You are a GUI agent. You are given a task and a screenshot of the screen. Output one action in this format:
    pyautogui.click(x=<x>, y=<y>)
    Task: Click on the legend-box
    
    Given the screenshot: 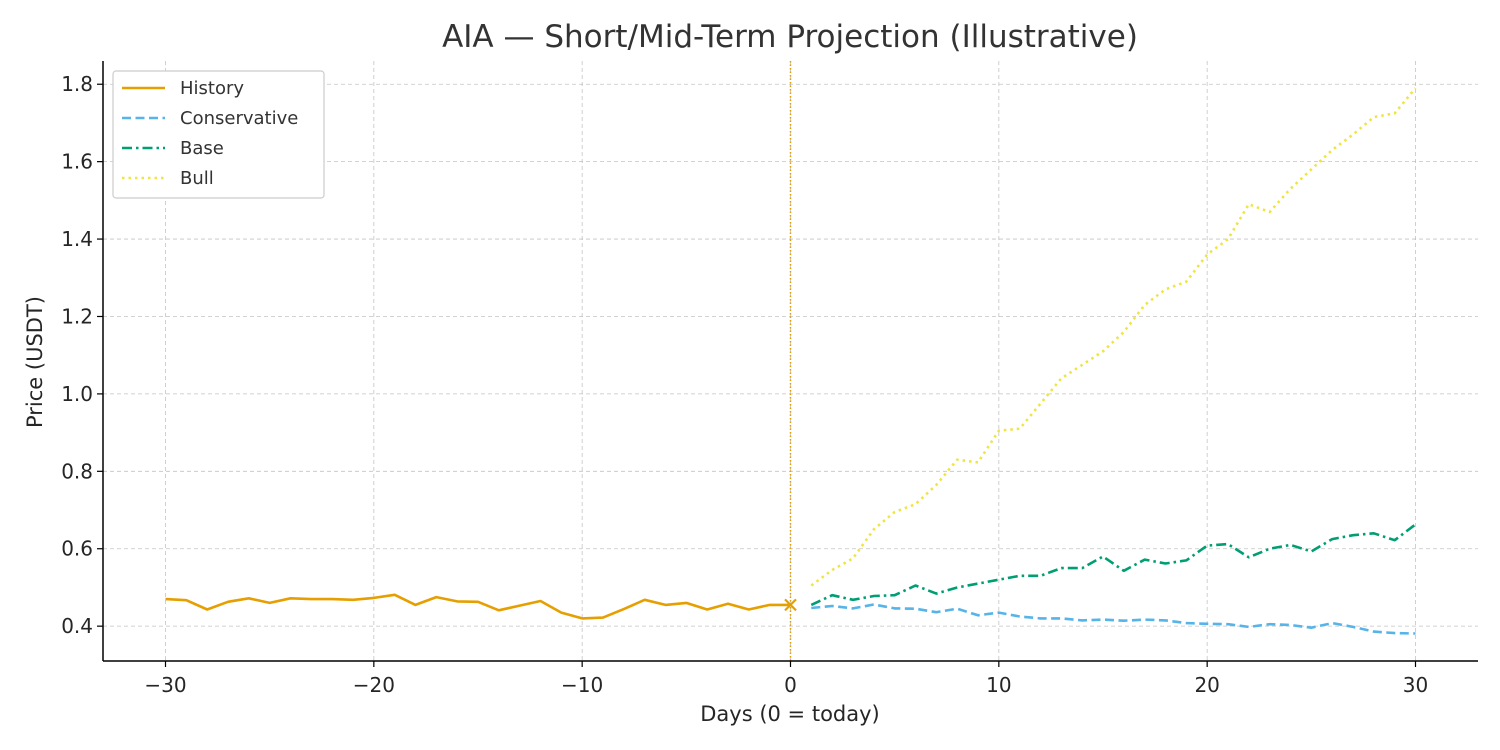 What is the action you would take?
    pyautogui.click(x=218, y=134)
    